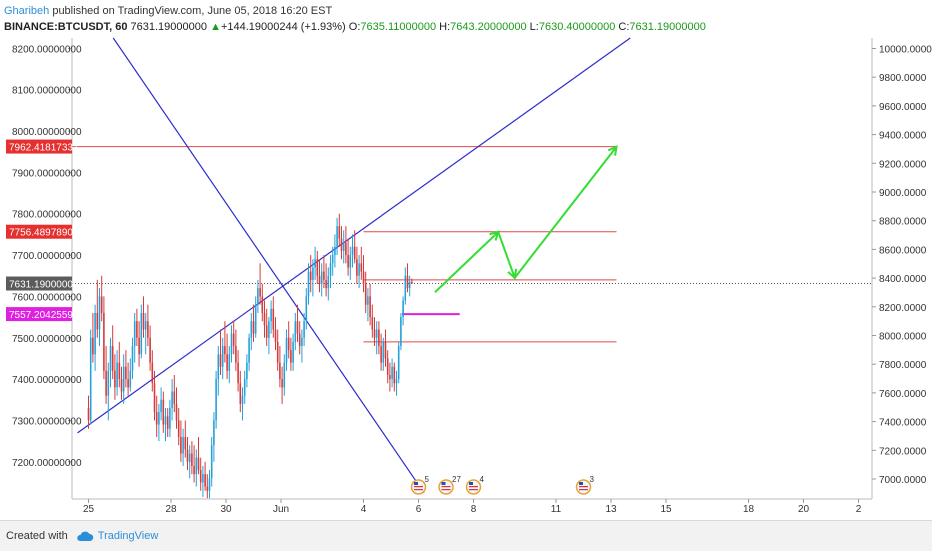  I want to click on economic-event-badge: 4, so click(475, 485).